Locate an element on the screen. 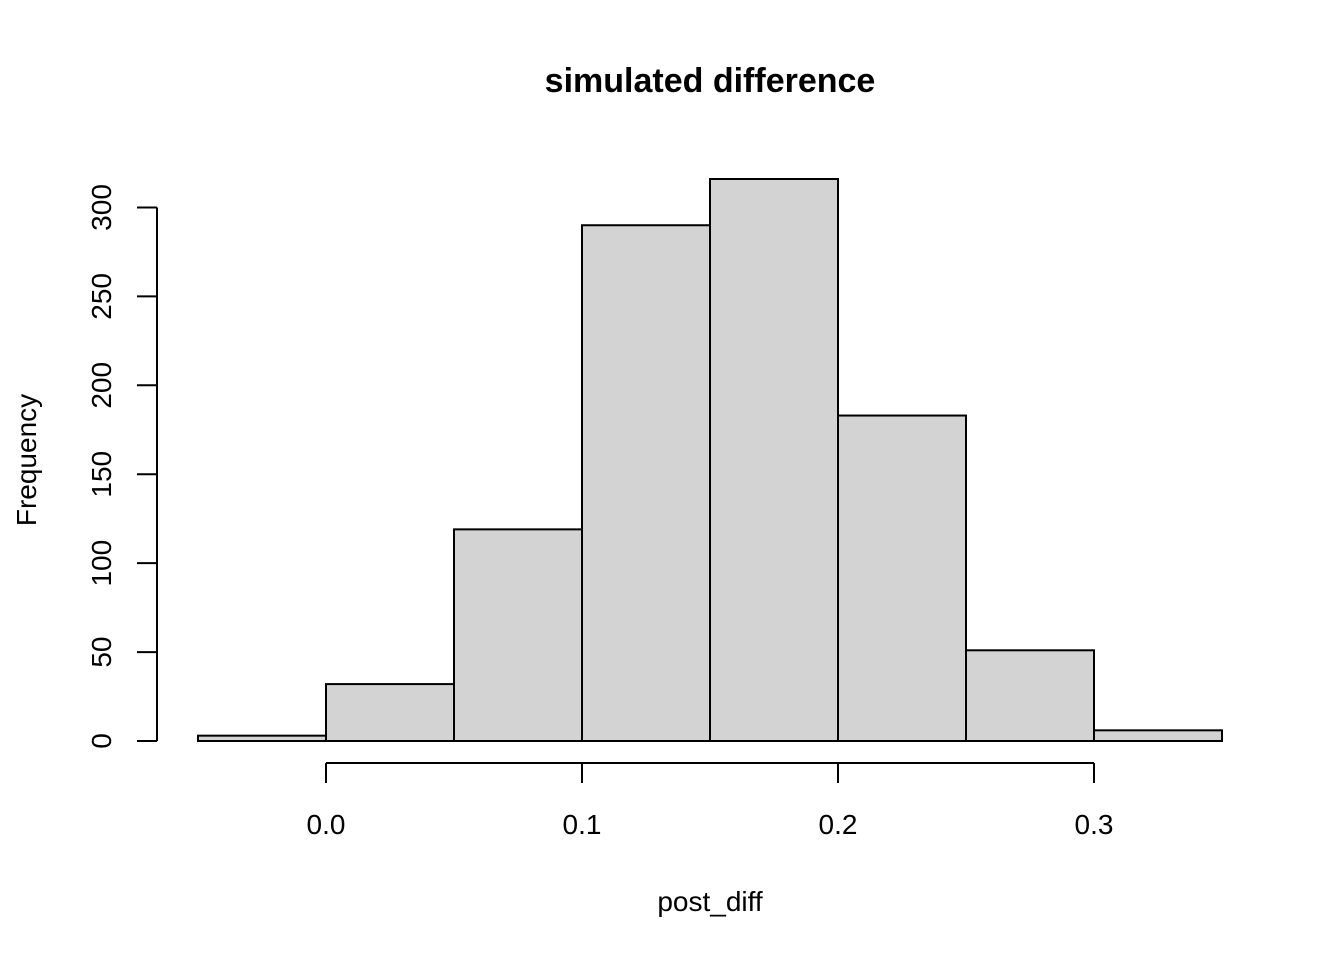 Image resolution: width=1344 pixels, height=960 pixels. y-axis: 0 50 100 150 200 250 300 is located at coordinates (122, 466).